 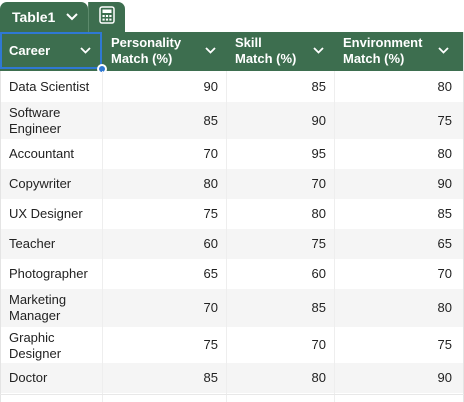 What do you see at coordinates (232, 86) in the screenshot?
I see `table-row: Data Scientist 90 85 80` at bounding box center [232, 86].